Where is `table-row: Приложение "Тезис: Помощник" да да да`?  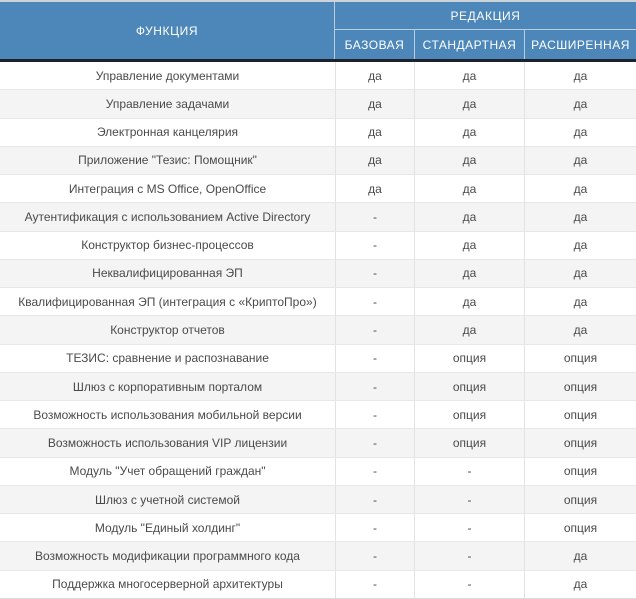 table-row: Приложение "Тезис: Помощник" да да да is located at coordinates (318, 161).